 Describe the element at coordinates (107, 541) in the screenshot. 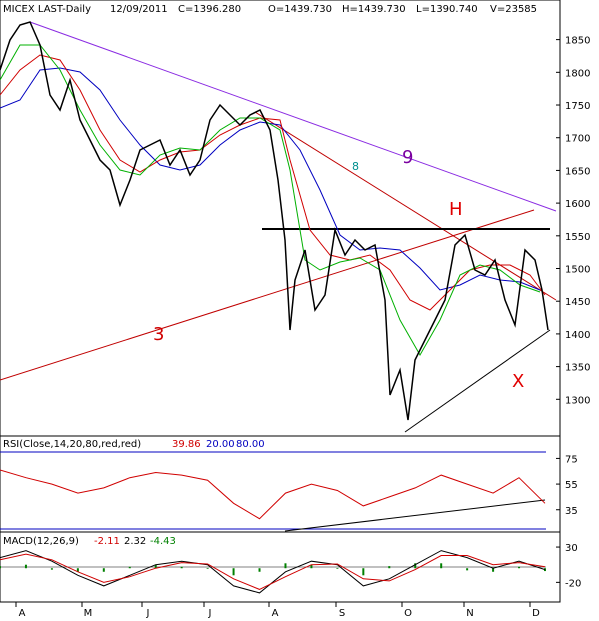

I see `macd-value: -2.11` at that location.